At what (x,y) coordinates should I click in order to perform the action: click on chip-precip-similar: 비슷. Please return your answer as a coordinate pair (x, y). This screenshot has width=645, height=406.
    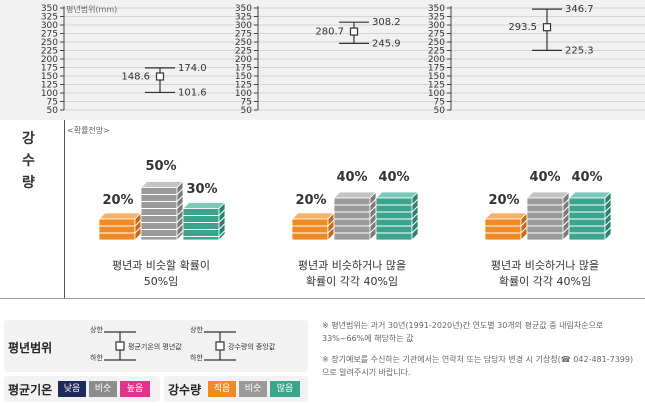
    Looking at the image, I should click on (253, 389).